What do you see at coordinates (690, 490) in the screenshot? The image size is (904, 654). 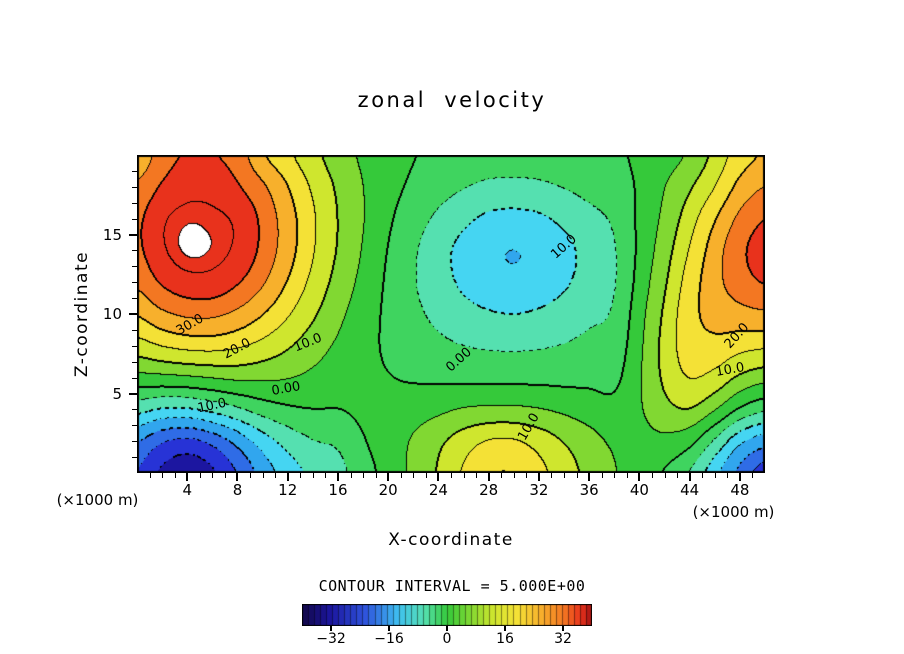 I see `x-tick-label: 44` at bounding box center [690, 490].